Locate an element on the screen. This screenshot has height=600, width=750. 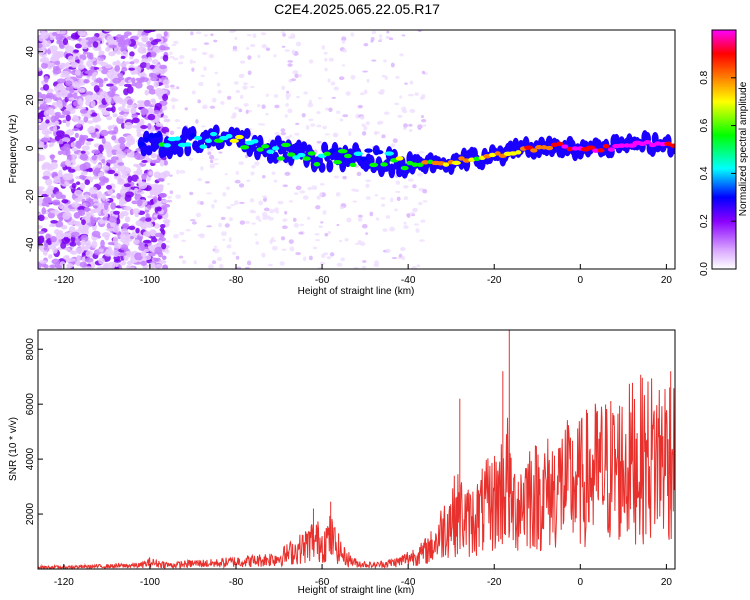
page-title: C2E4.2025.065.22.05.R17 is located at coordinates (357, 9).